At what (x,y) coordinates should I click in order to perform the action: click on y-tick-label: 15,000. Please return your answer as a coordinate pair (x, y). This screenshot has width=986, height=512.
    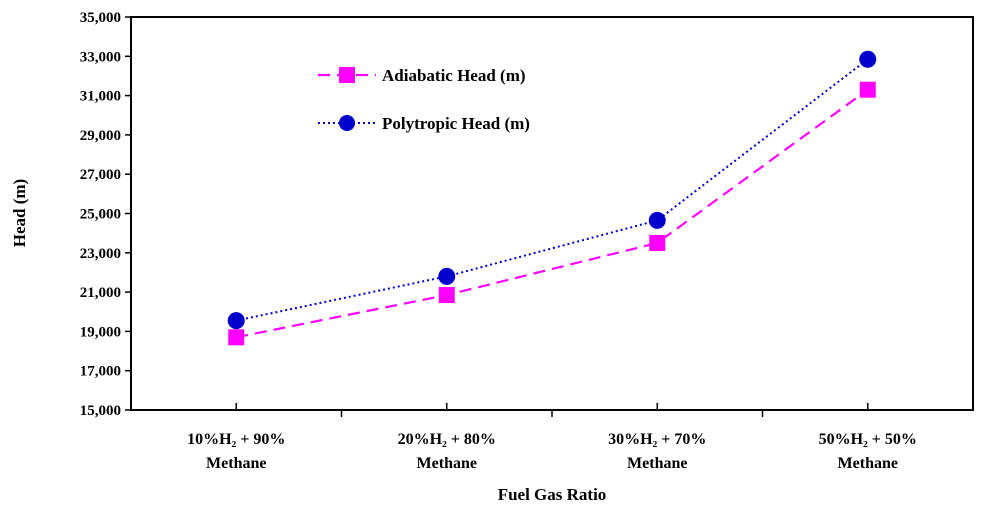
    Looking at the image, I should click on (100, 411).